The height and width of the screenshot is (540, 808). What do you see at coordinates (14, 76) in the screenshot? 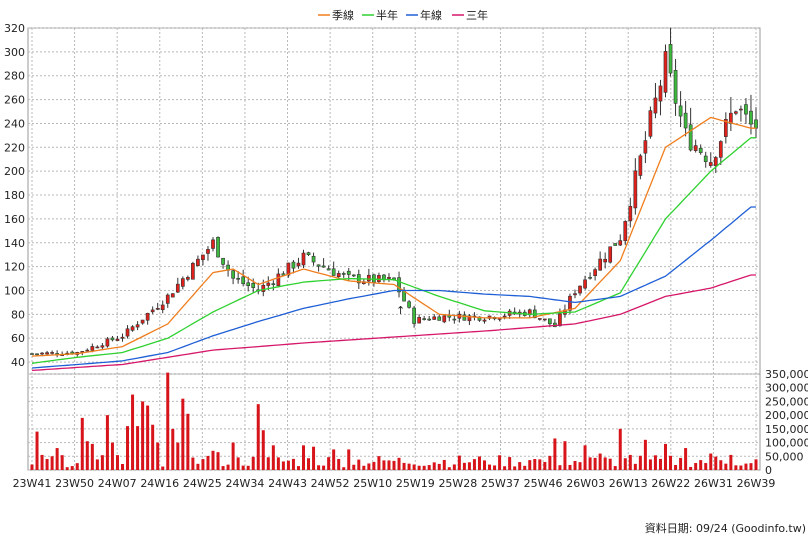
I see `price-tick-label: 280` at bounding box center [14, 76].